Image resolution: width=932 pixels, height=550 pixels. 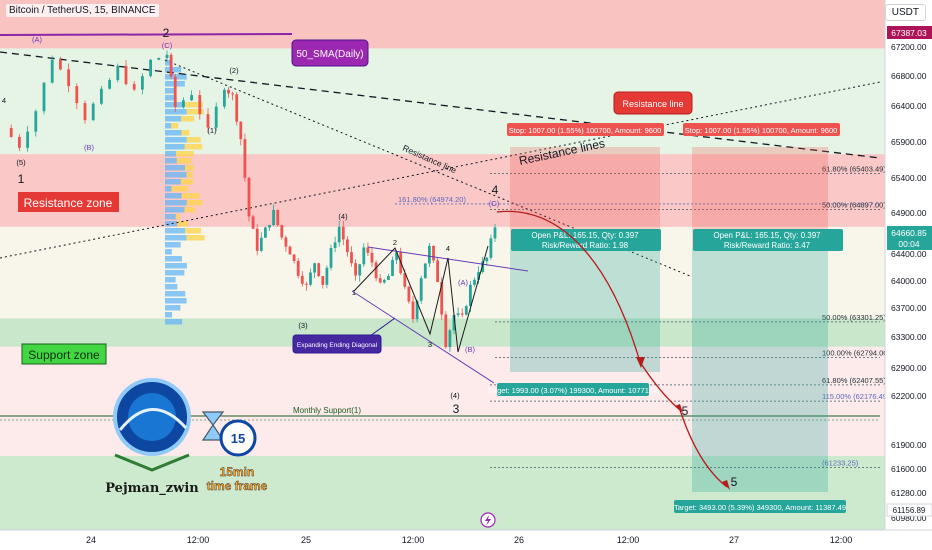 I want to click on currency-button: USDT, so click(x=905, y=12).